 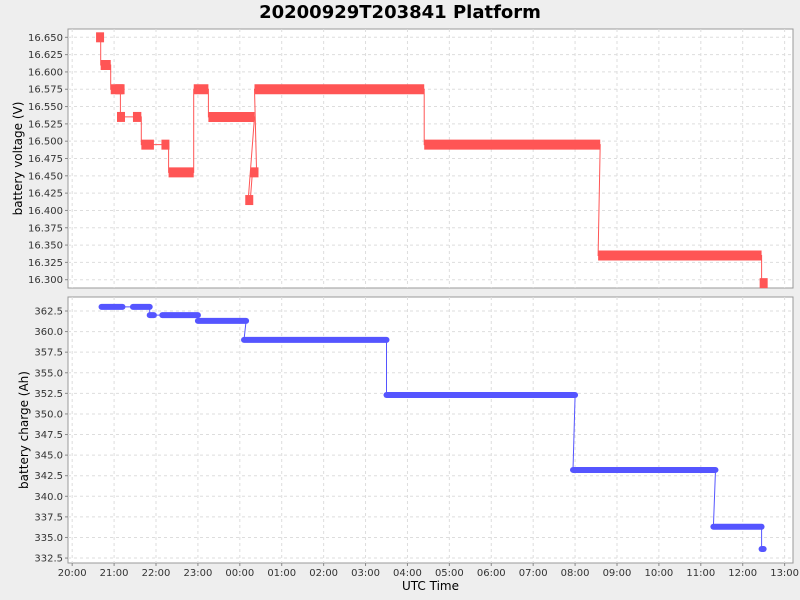 I want to click on y-tick-label: 16.500, so click(x=45, y=142).